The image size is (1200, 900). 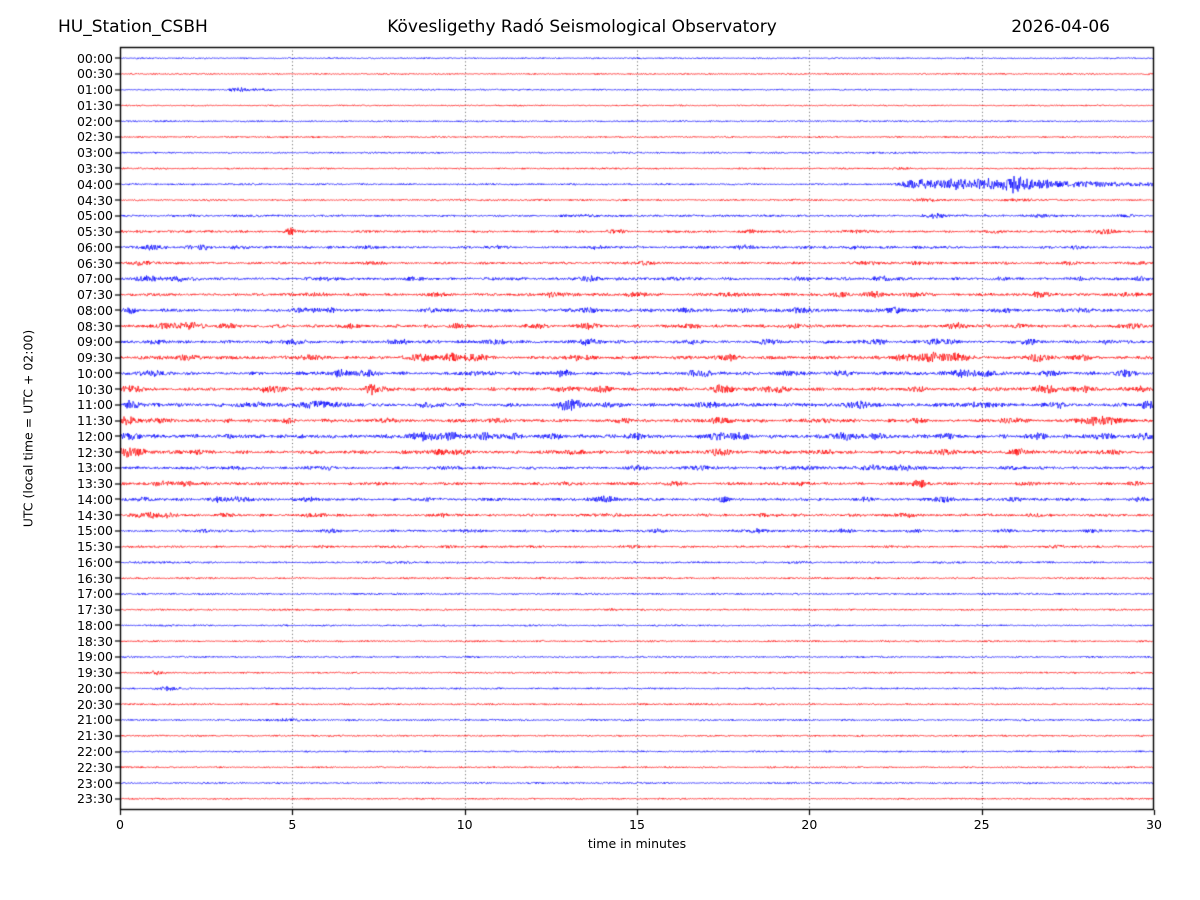 What do you see at coordinates (94, 358) in the screenshot?
I see `y-tick-label: 09:30` at bounding box center [94, 358].